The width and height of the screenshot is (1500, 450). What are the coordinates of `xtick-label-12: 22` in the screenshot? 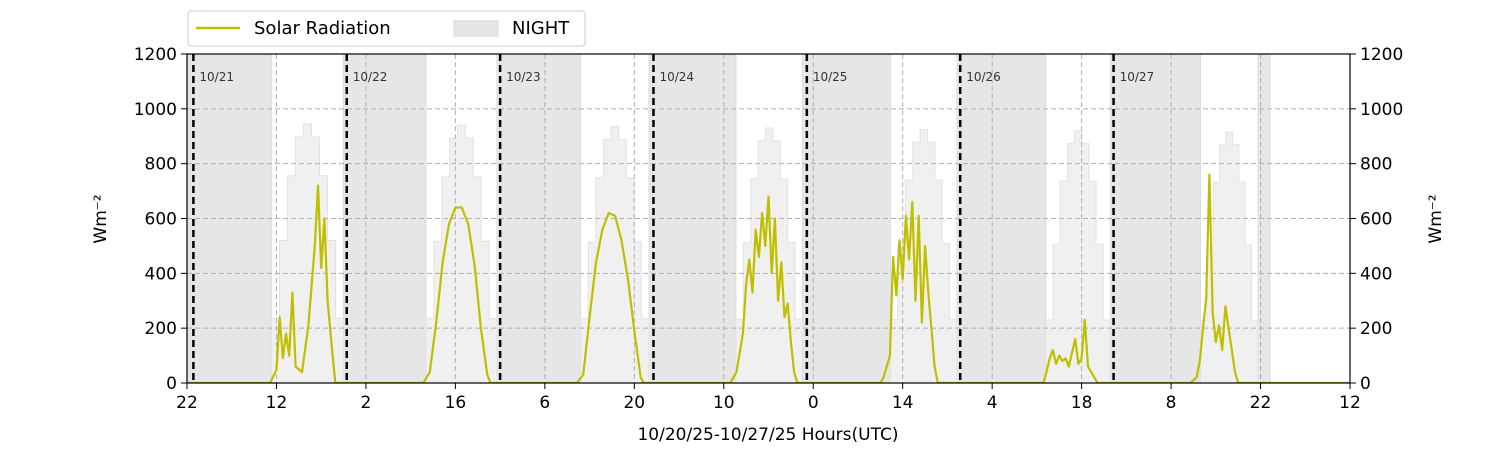 It's located at (1261, 403).